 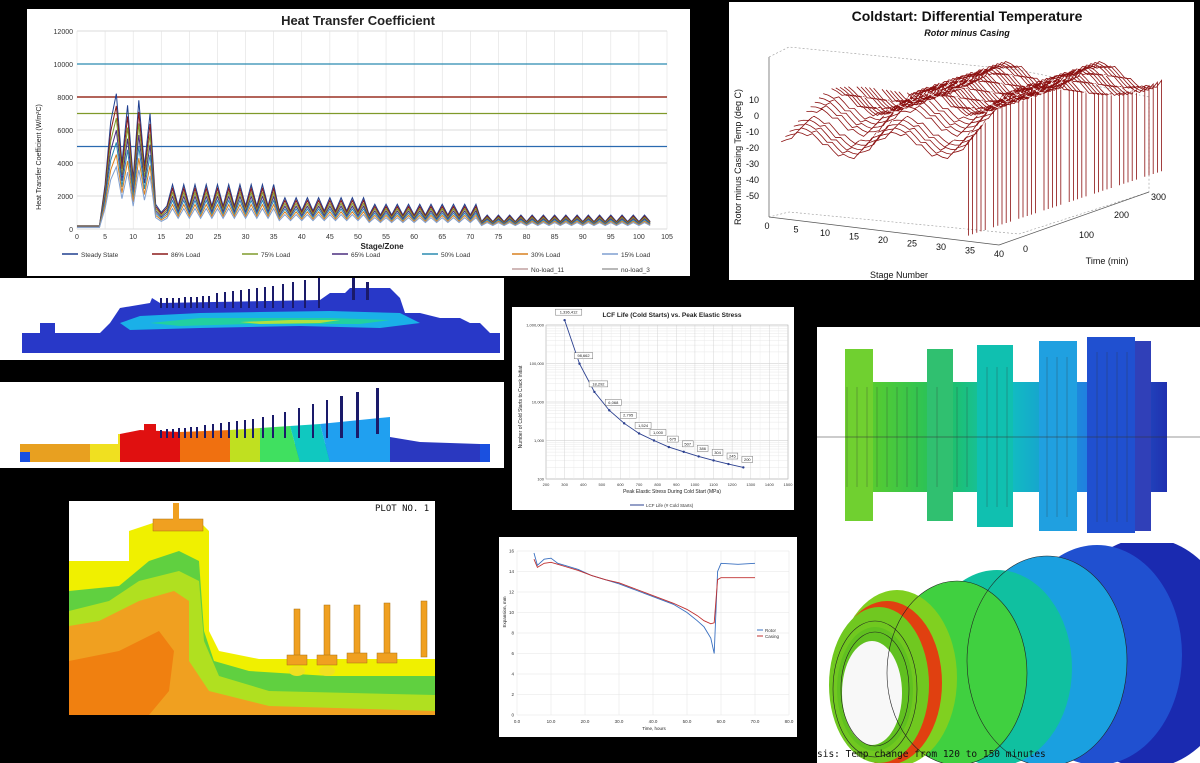 I want to click on htc-xtick-label: 65, so click(x=442, y=237).